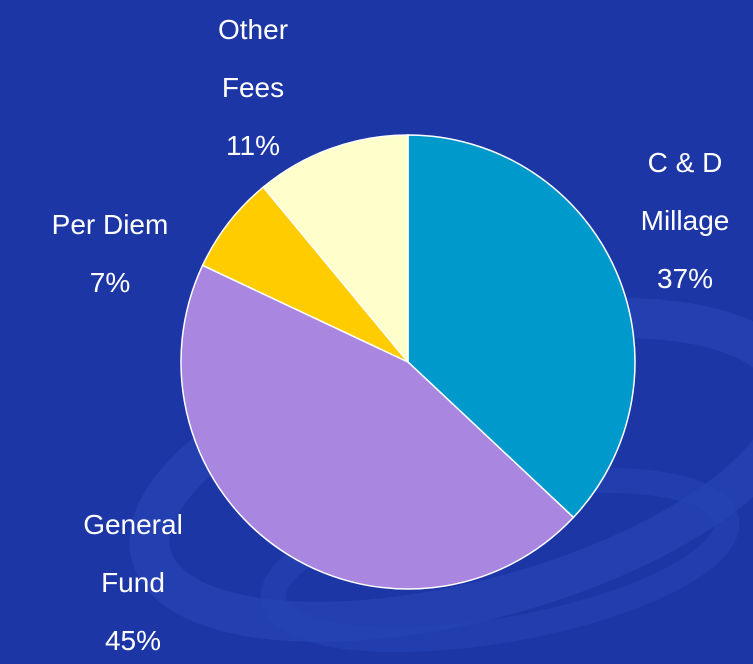 Image resolution: width=753 pixels, height=664 pixels. Describe the element at coordinates (133, 553) in the screenshot. I see `category-label: General Fund` at that location.